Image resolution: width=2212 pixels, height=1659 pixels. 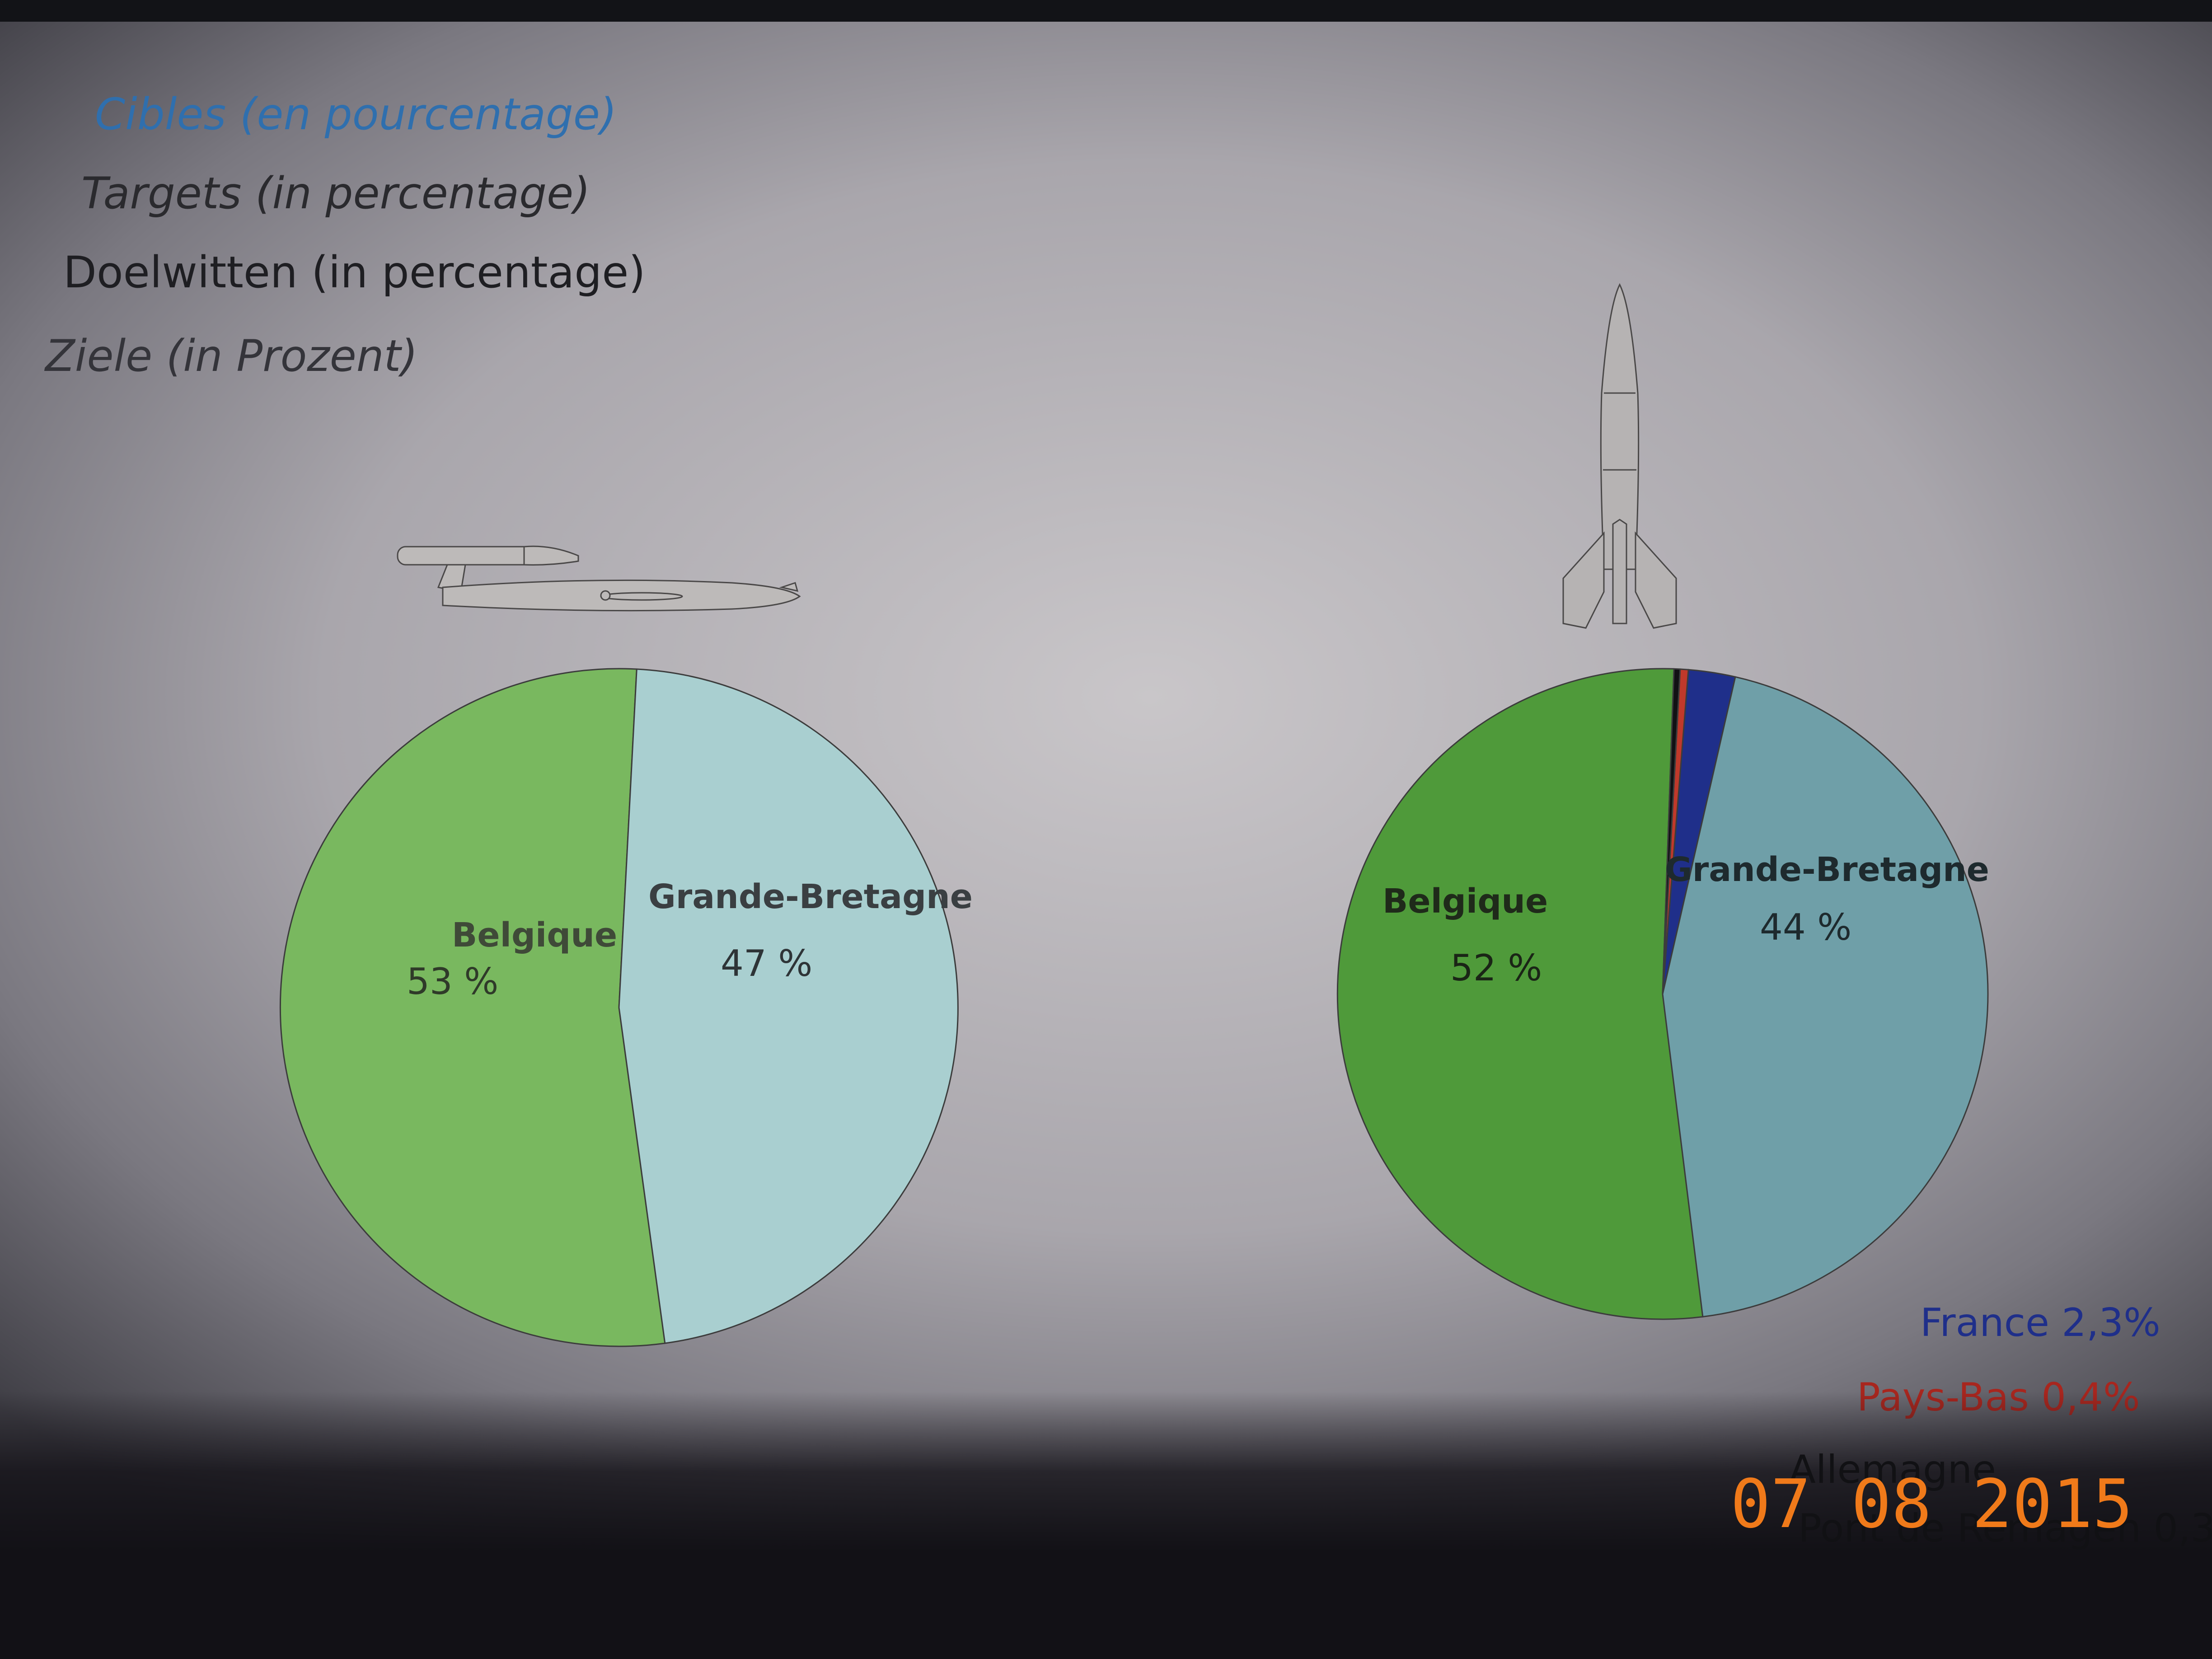 What do you see at coordinates (354, 272) in the screenshot?
I see `title-dutch: Doelwitten (in percentage)` at bounding box center [354, 272].